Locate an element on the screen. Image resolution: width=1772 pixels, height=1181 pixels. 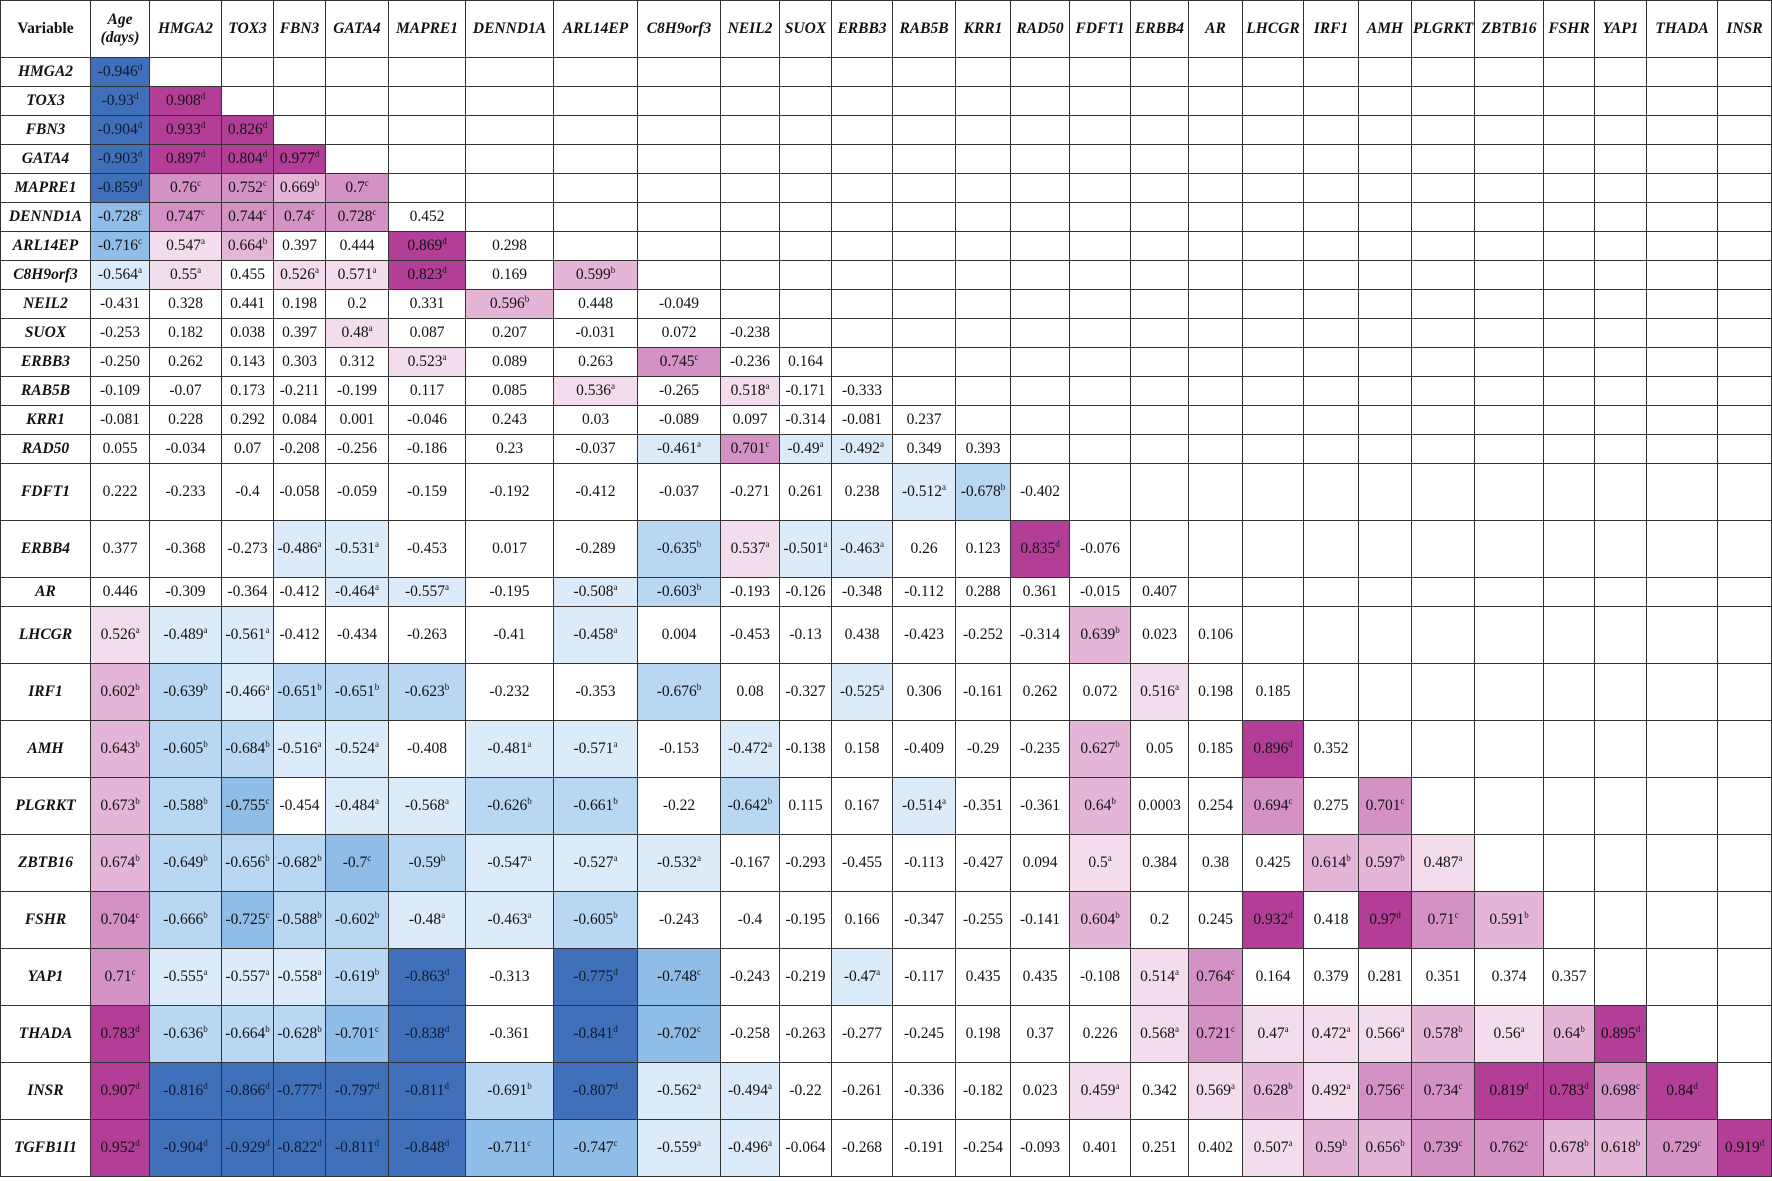
correlation-value: -0.747 is located at coordinates (593, 1147).